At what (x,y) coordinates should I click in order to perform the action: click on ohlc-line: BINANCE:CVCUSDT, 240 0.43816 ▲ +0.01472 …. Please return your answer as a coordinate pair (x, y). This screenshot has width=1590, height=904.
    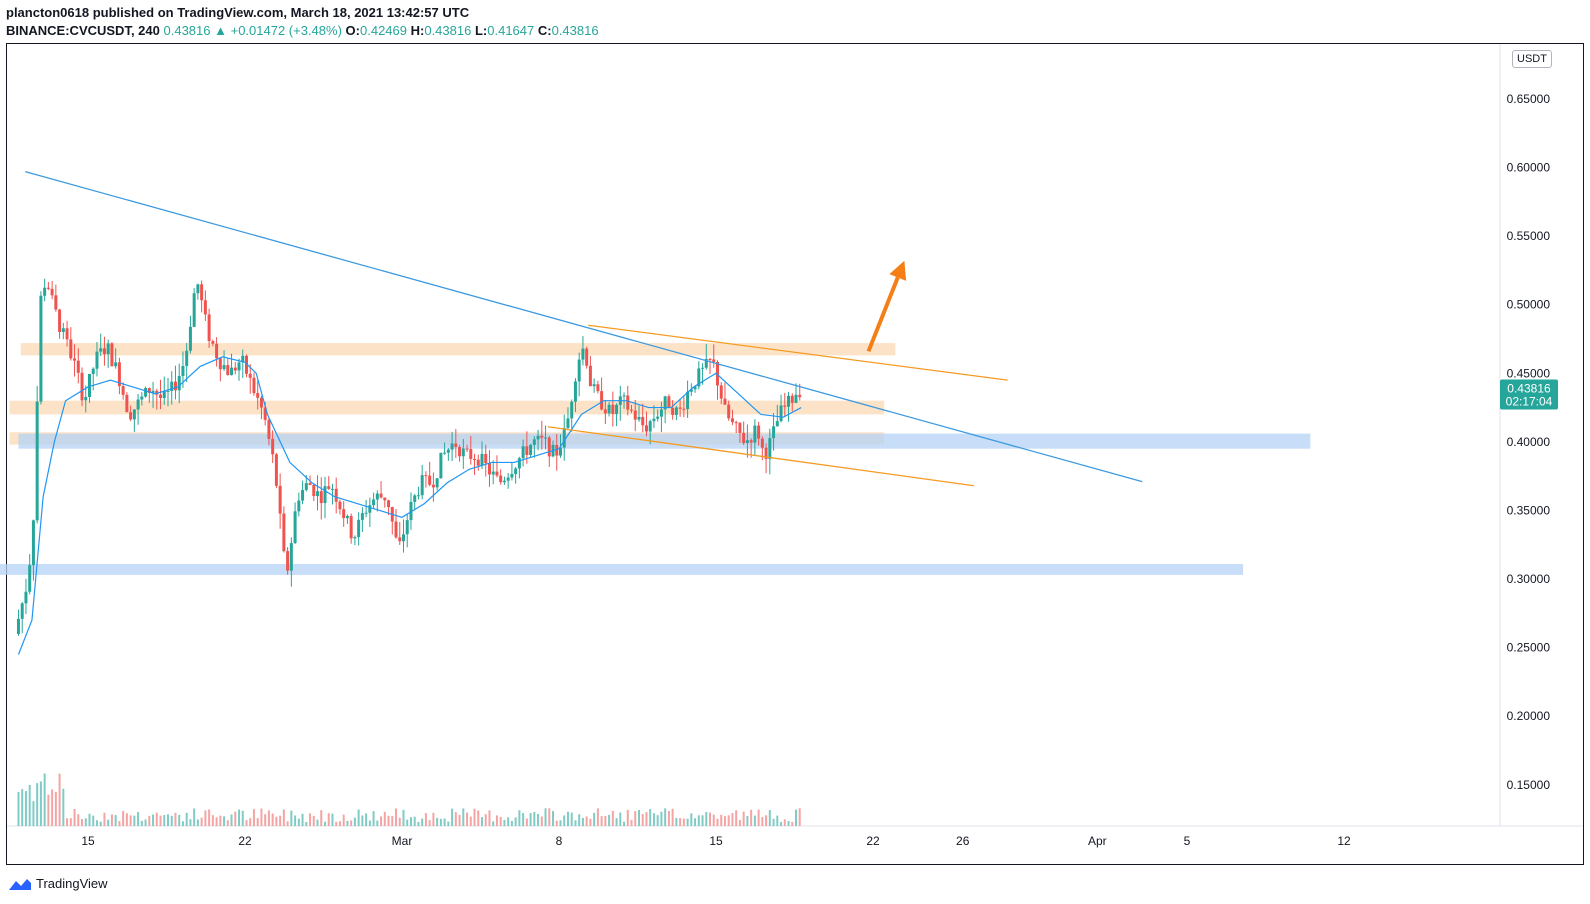
    Looking at the image, I should click on (302, 31).